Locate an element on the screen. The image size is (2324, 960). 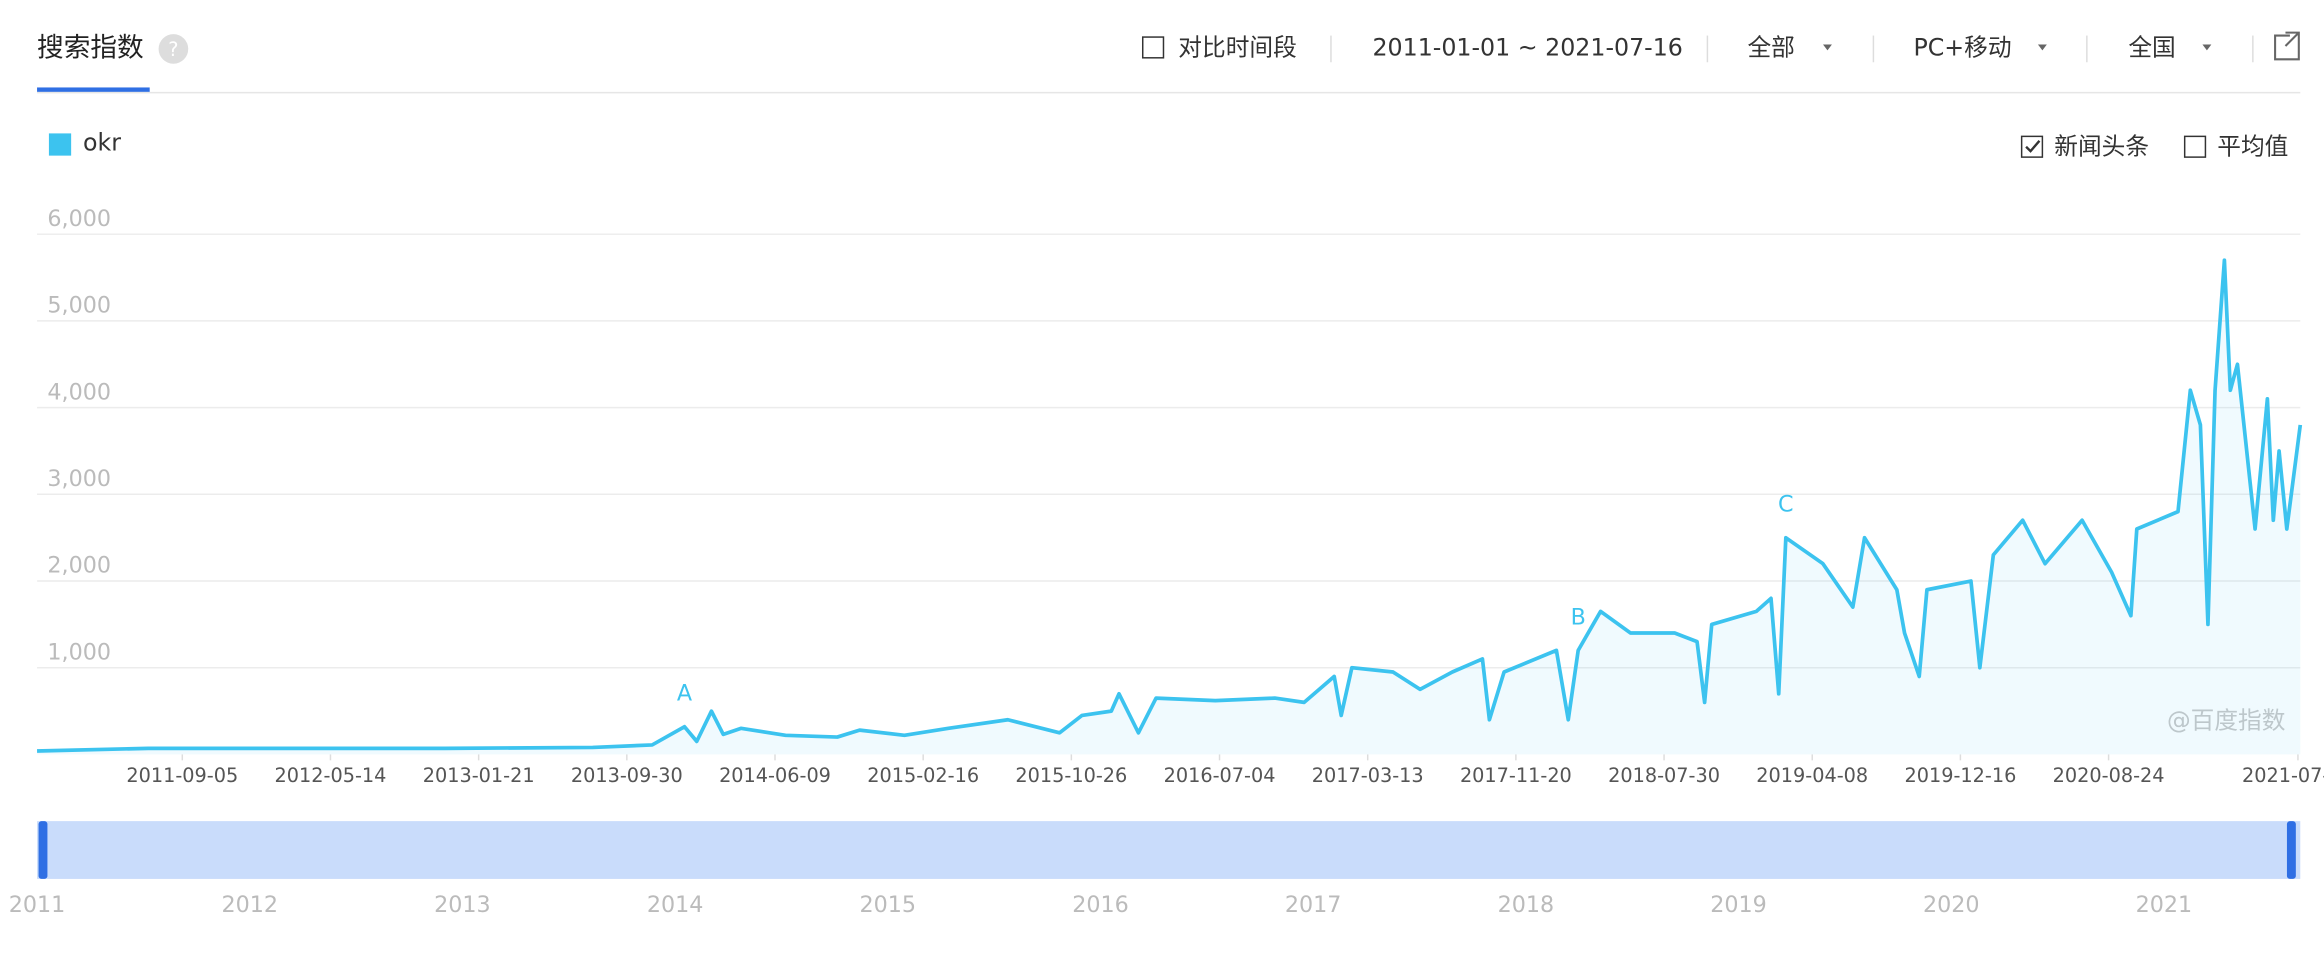
x-tick-label: 2021-07-12 is located at coordinates (2283, 775).